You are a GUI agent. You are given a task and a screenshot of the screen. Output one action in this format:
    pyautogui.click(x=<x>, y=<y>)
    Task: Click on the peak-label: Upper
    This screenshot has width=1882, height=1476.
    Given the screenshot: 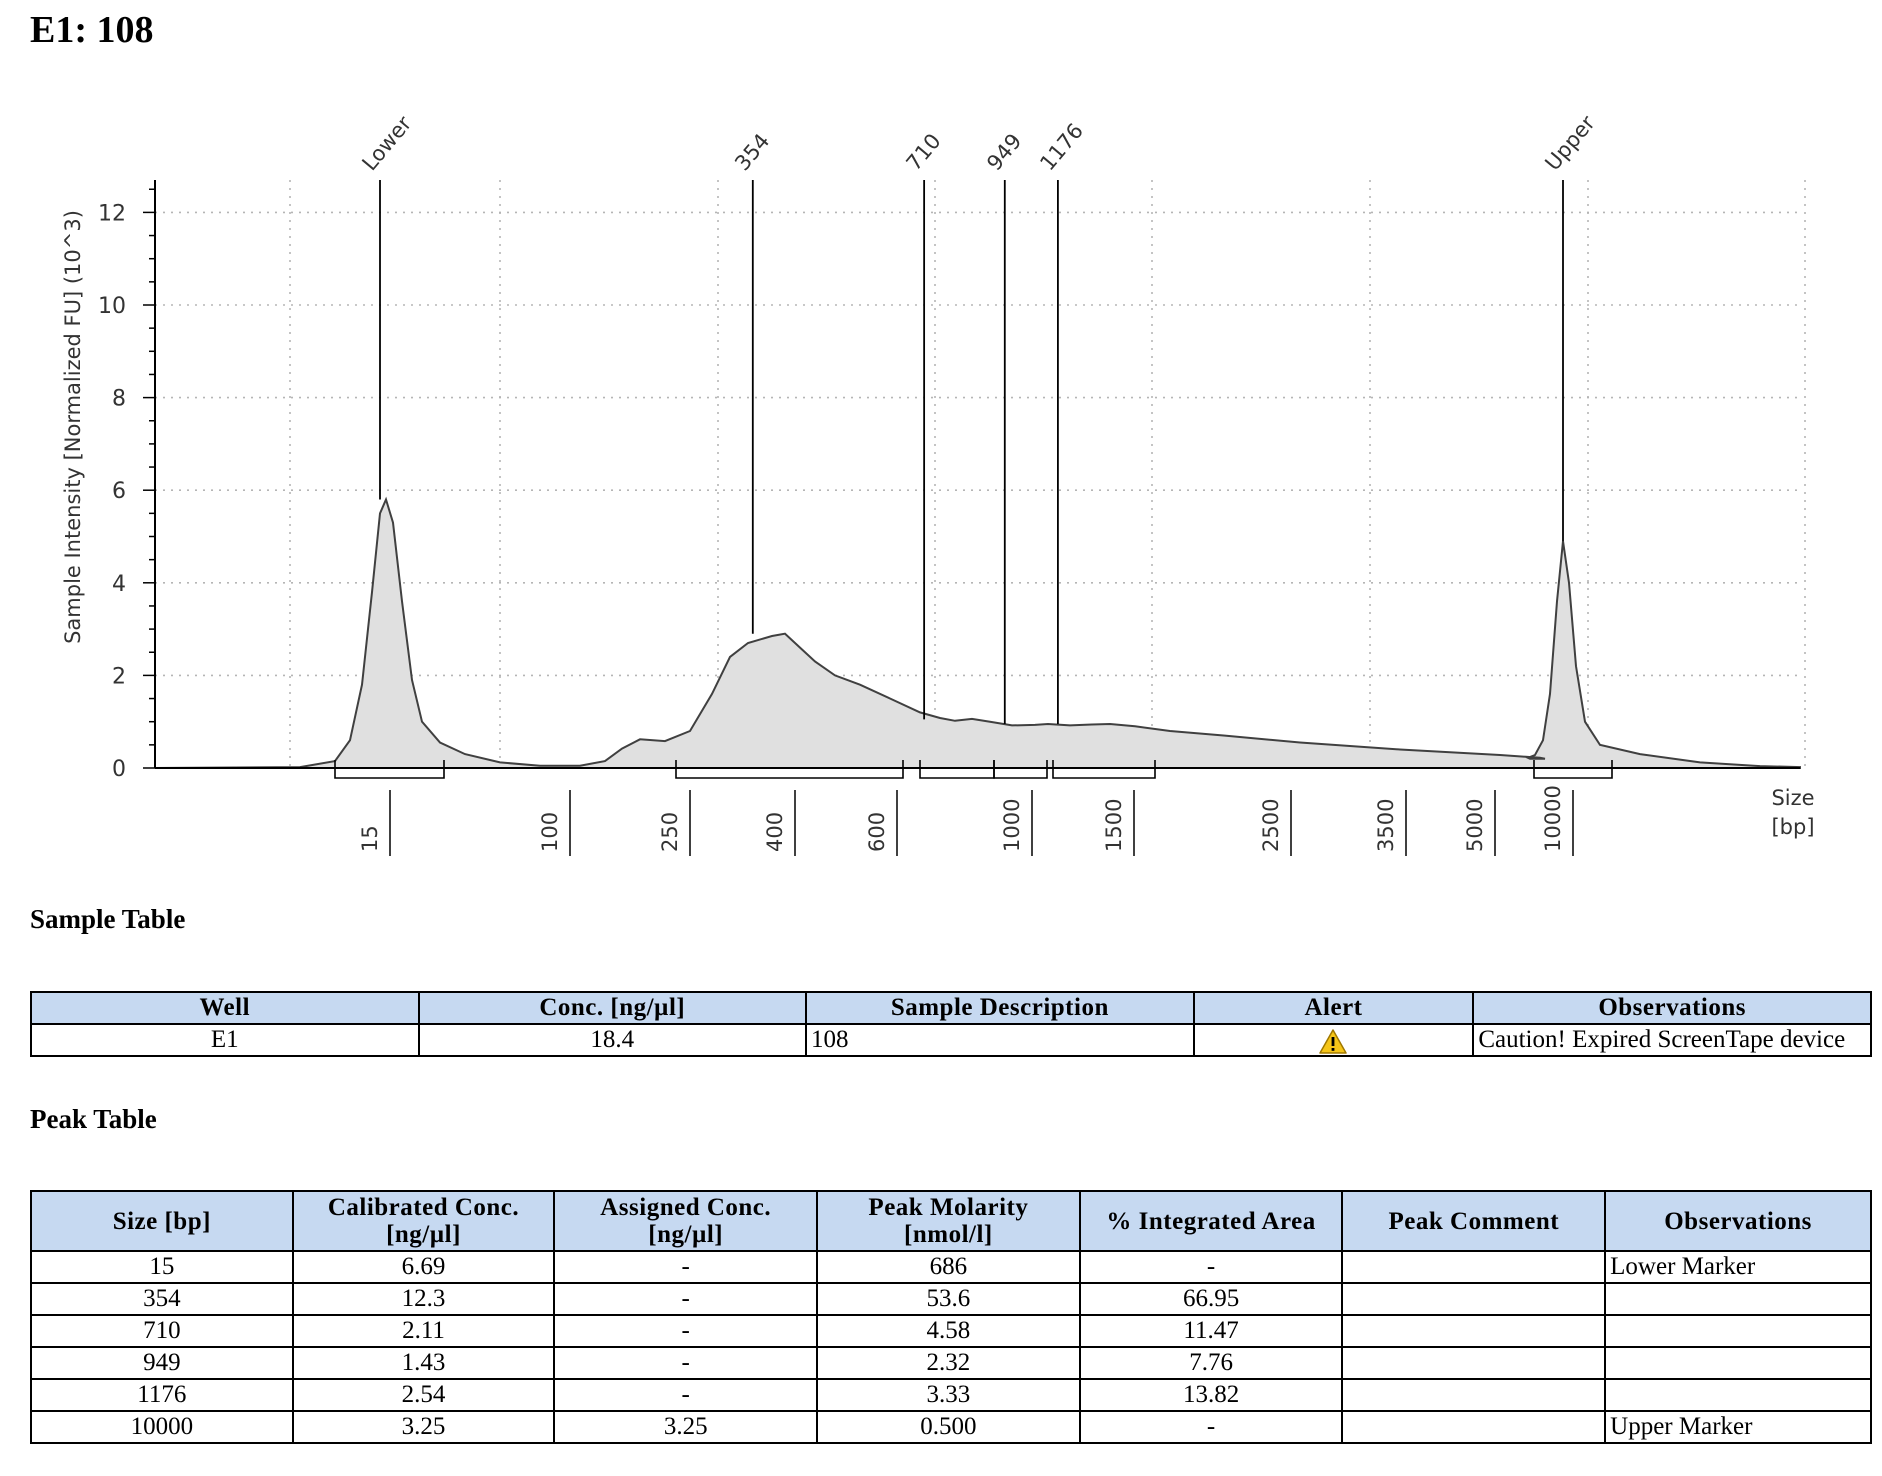 What is the action you would take?
    pyautogui.click(x=1569, y=143)
    